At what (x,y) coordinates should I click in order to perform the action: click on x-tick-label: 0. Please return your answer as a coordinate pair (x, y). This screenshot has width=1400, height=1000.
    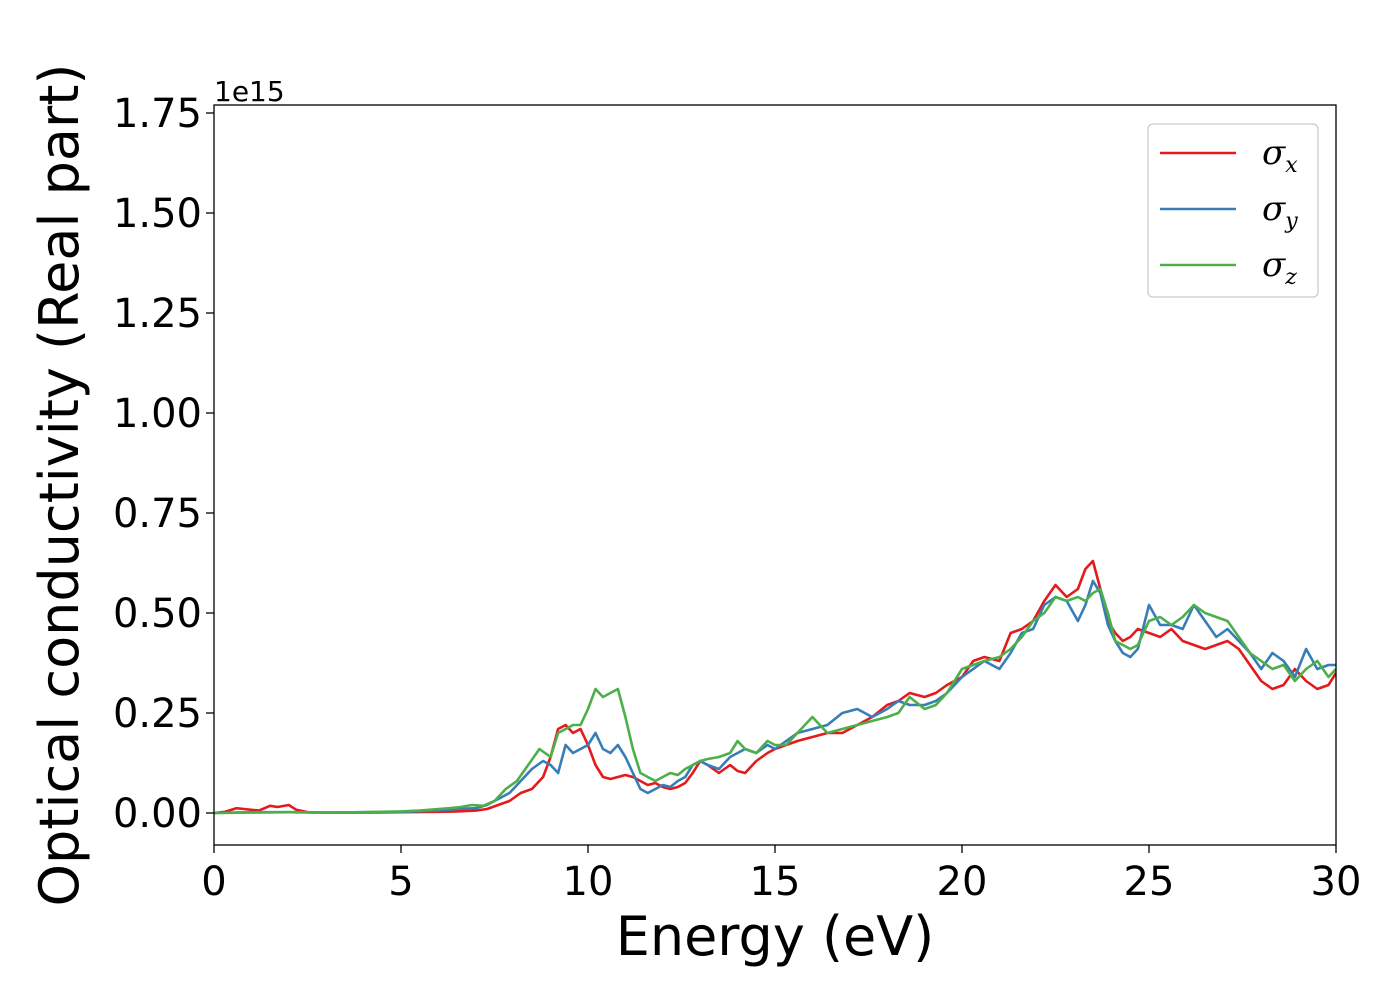
    Looking at the image, I should click on (213, 882).